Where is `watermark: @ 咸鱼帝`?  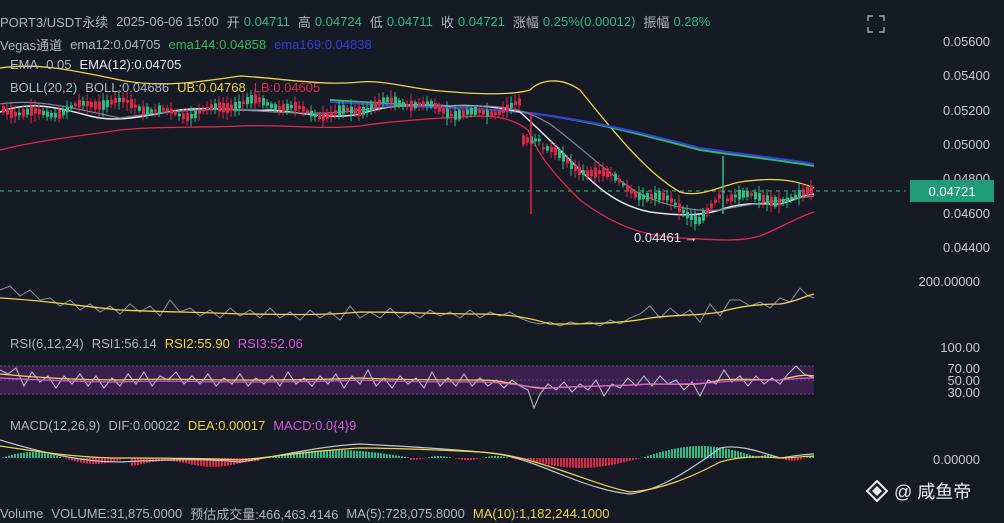
watermark: @ 咸鱼帝 is located at coordinates (918, 491).